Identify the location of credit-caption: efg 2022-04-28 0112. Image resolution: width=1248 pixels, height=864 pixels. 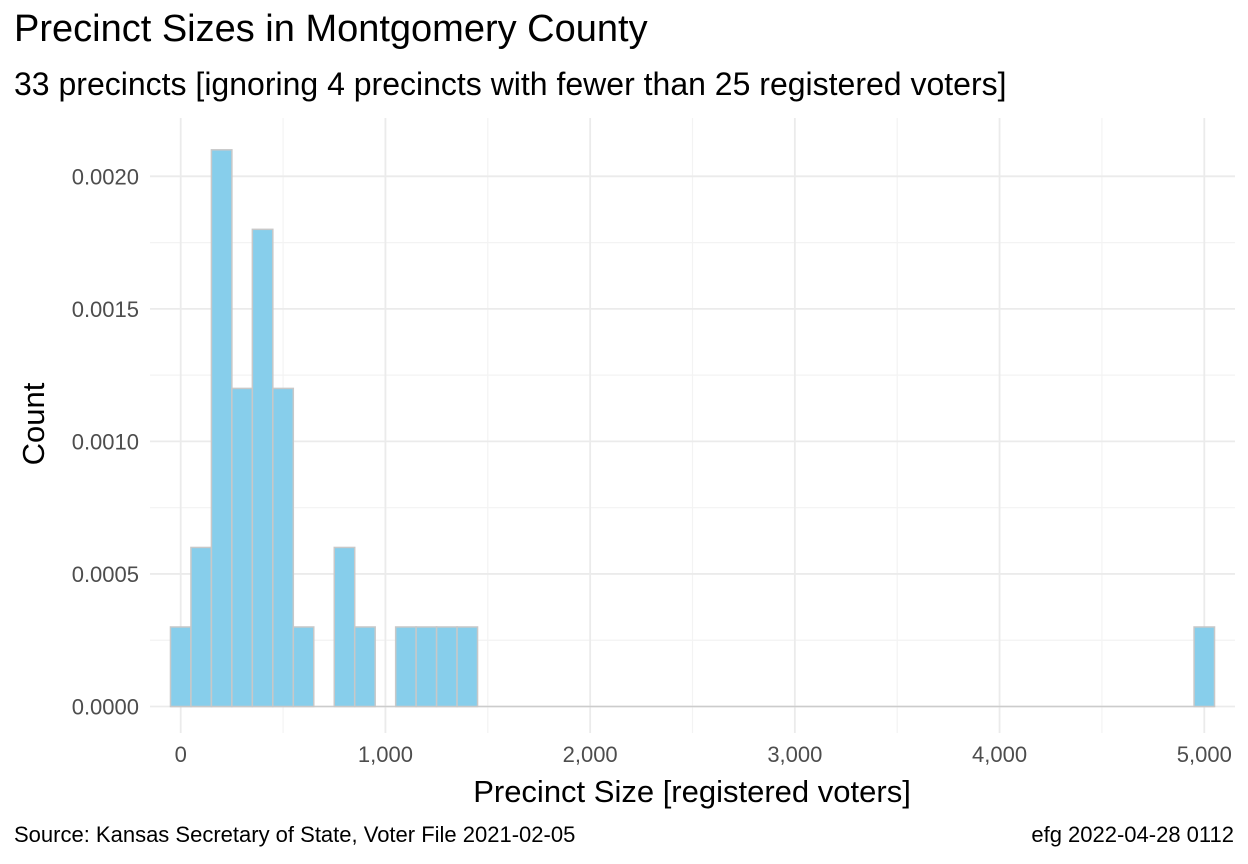
(1132, 834).